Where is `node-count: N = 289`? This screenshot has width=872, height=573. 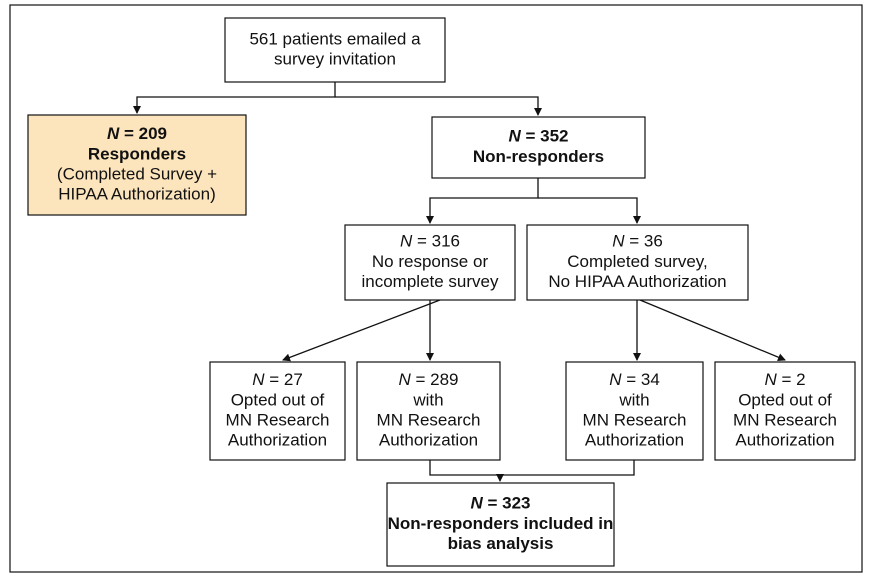 node-count: N = 289 is located at coordinates (428, 379).